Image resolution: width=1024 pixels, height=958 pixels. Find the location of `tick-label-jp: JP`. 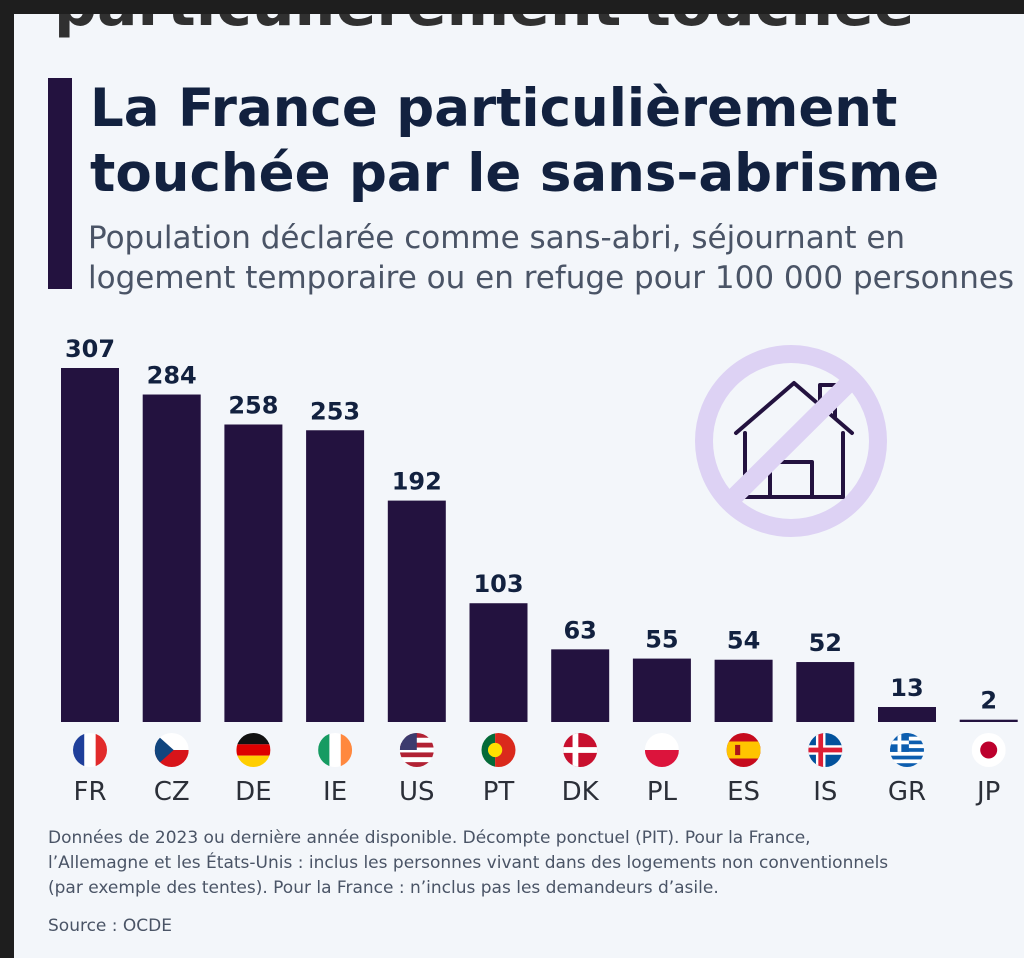

tick-label-jp: JP is located at coordinates (987, 792).